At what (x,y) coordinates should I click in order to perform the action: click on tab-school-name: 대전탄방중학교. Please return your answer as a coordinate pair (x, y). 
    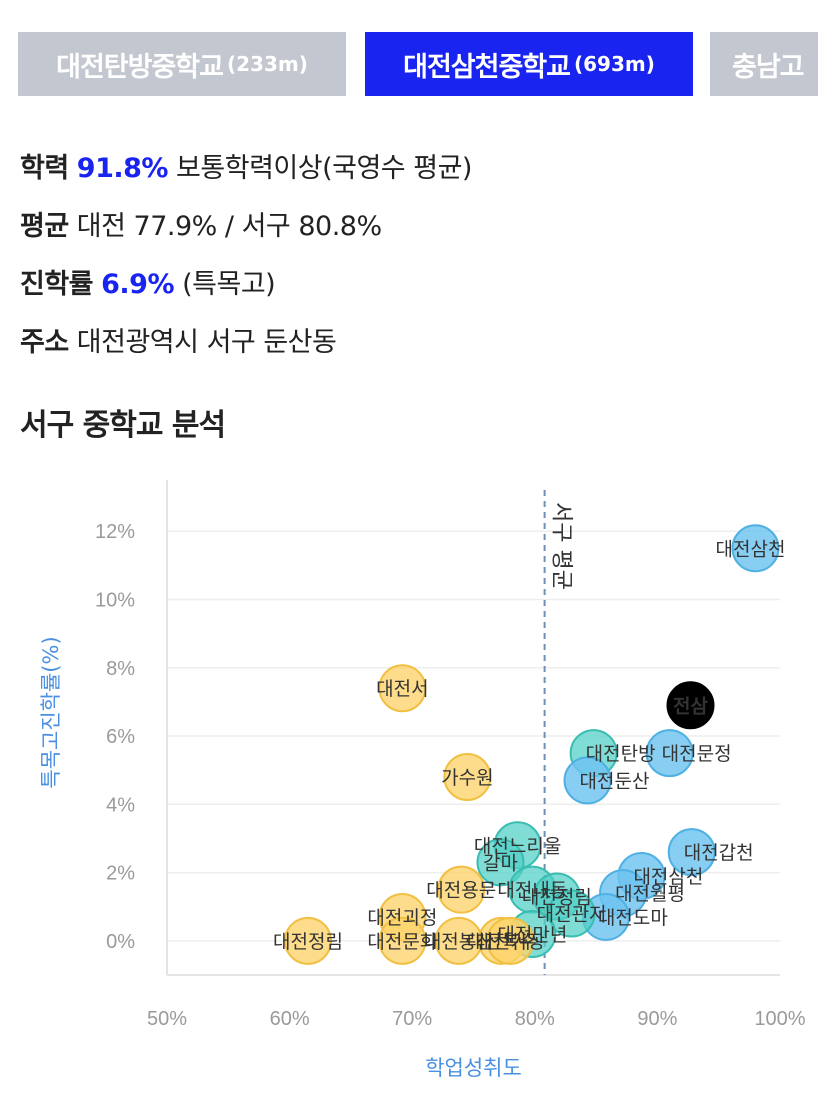
    Looking at the image, I should click on (140, 67).